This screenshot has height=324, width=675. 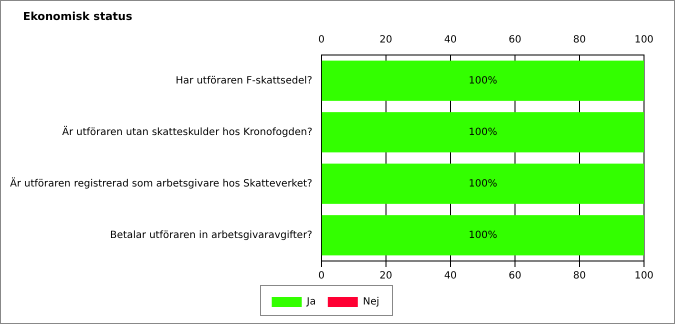 I want to click on y-tick-label: Betalar utföraren in arbetsgivaravgifter?, so click(x=211, y=235).